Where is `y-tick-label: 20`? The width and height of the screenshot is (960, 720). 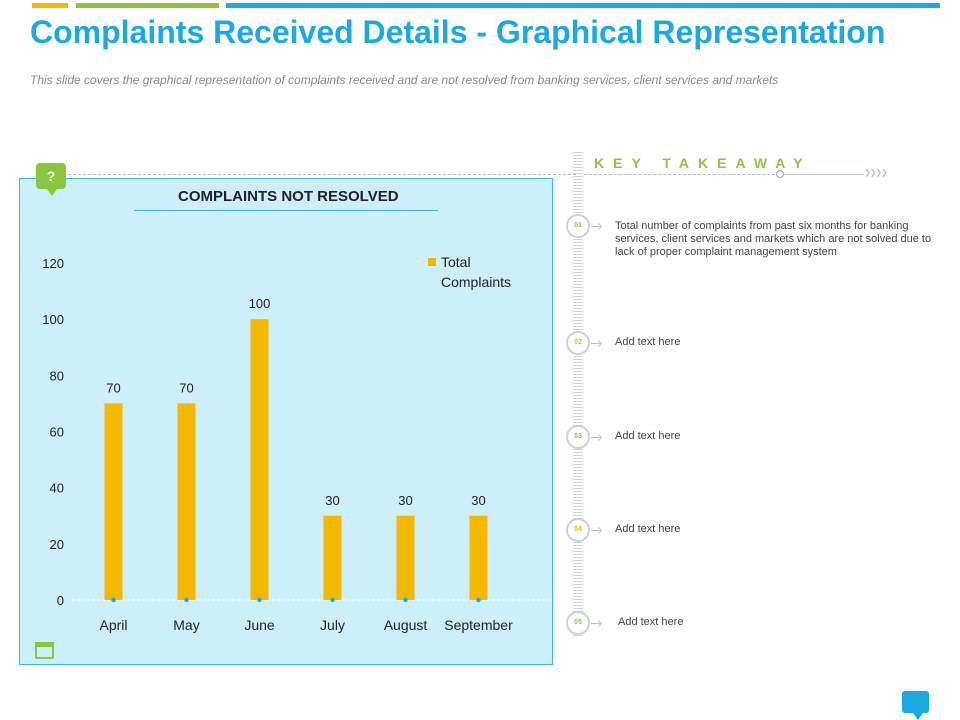 y-tick-label: 20 is located at coordinates (57, 544).